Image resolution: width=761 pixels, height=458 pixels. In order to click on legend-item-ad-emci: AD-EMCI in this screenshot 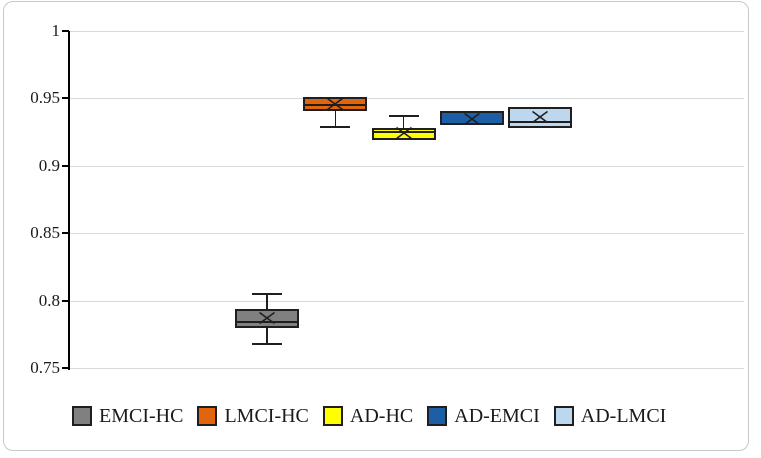, I will do `click(483, 416)`.